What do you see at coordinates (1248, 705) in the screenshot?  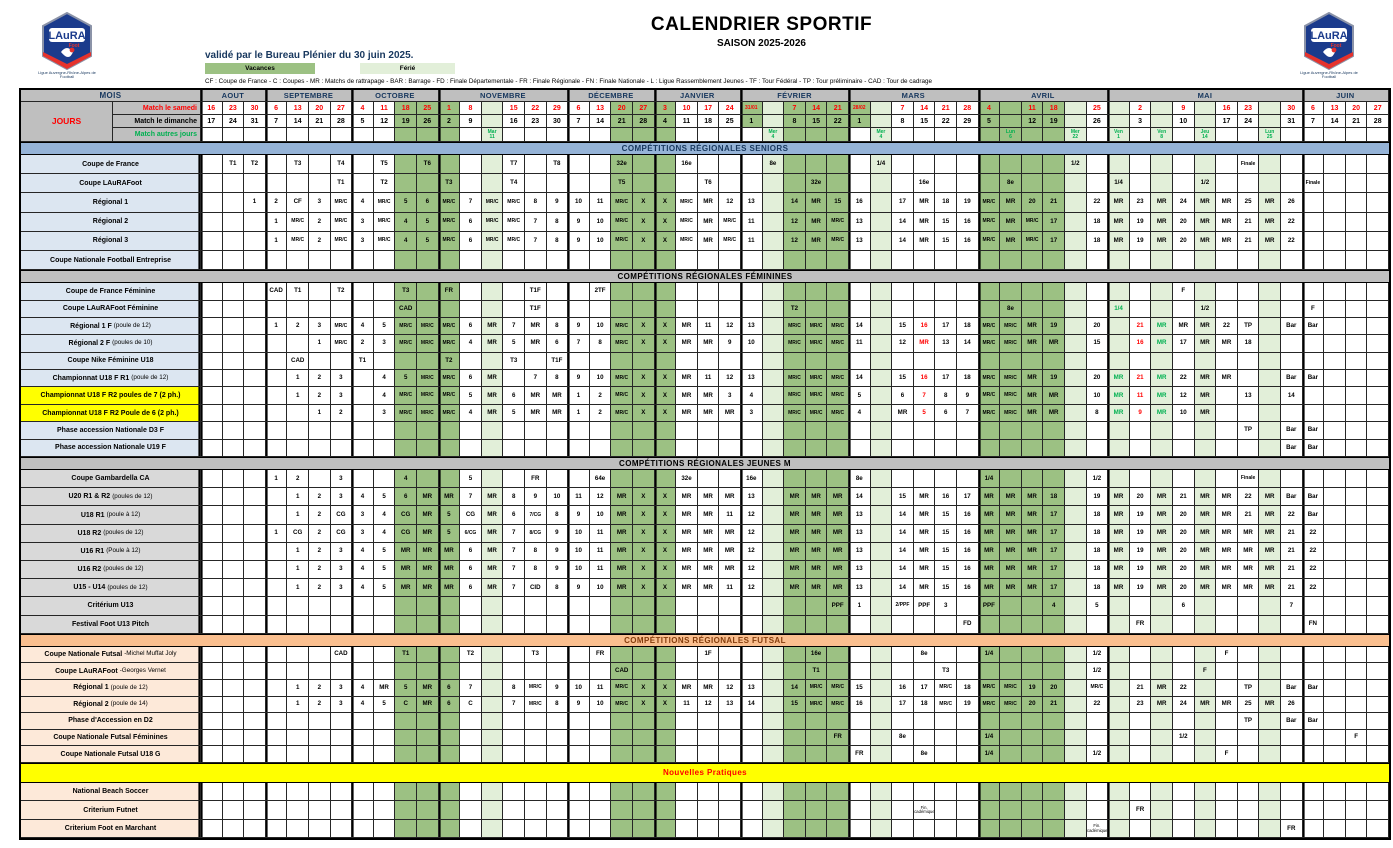 I see `cal-cell: 25` at bounding box center [1248, 705].